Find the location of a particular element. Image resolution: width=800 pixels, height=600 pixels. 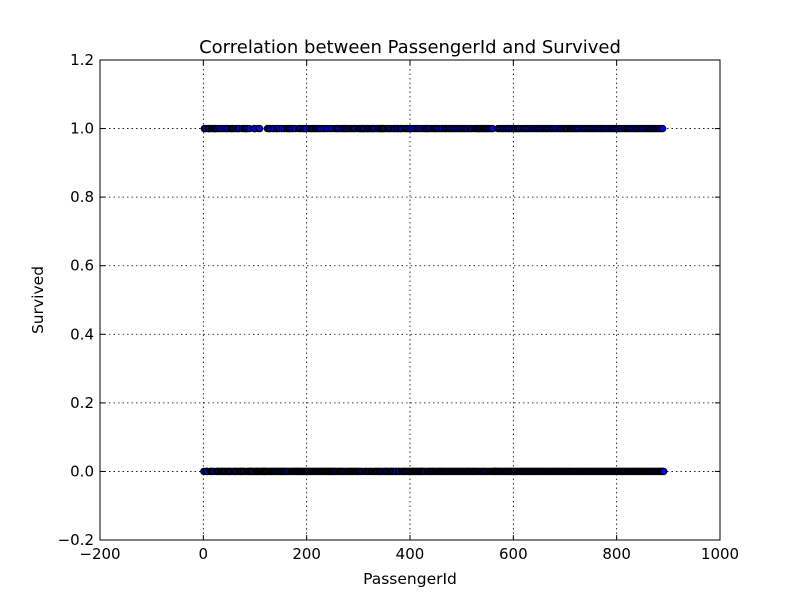

x-tick-label: 400 is located at coordinates (410, 554).